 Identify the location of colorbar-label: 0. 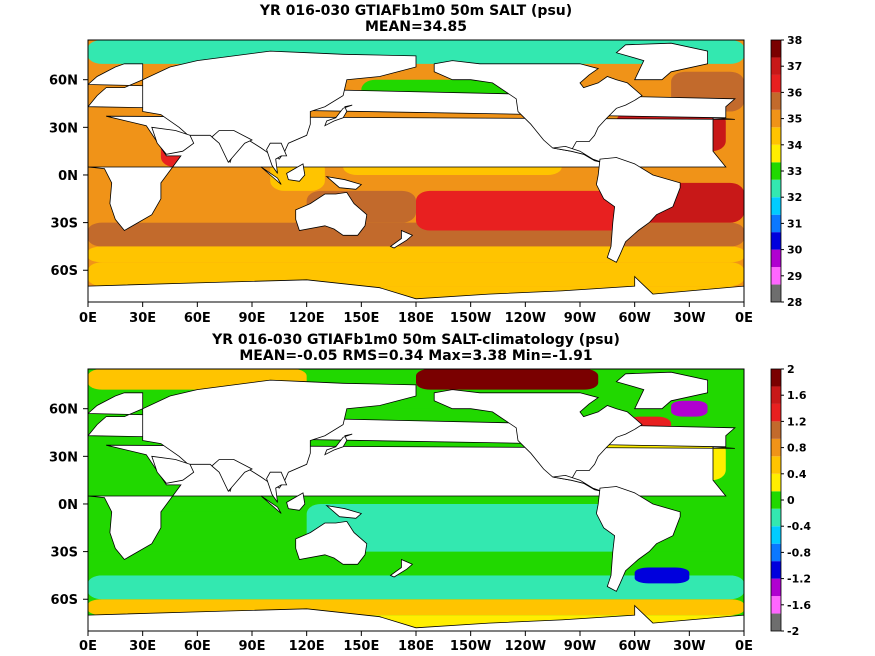
(791, 500).